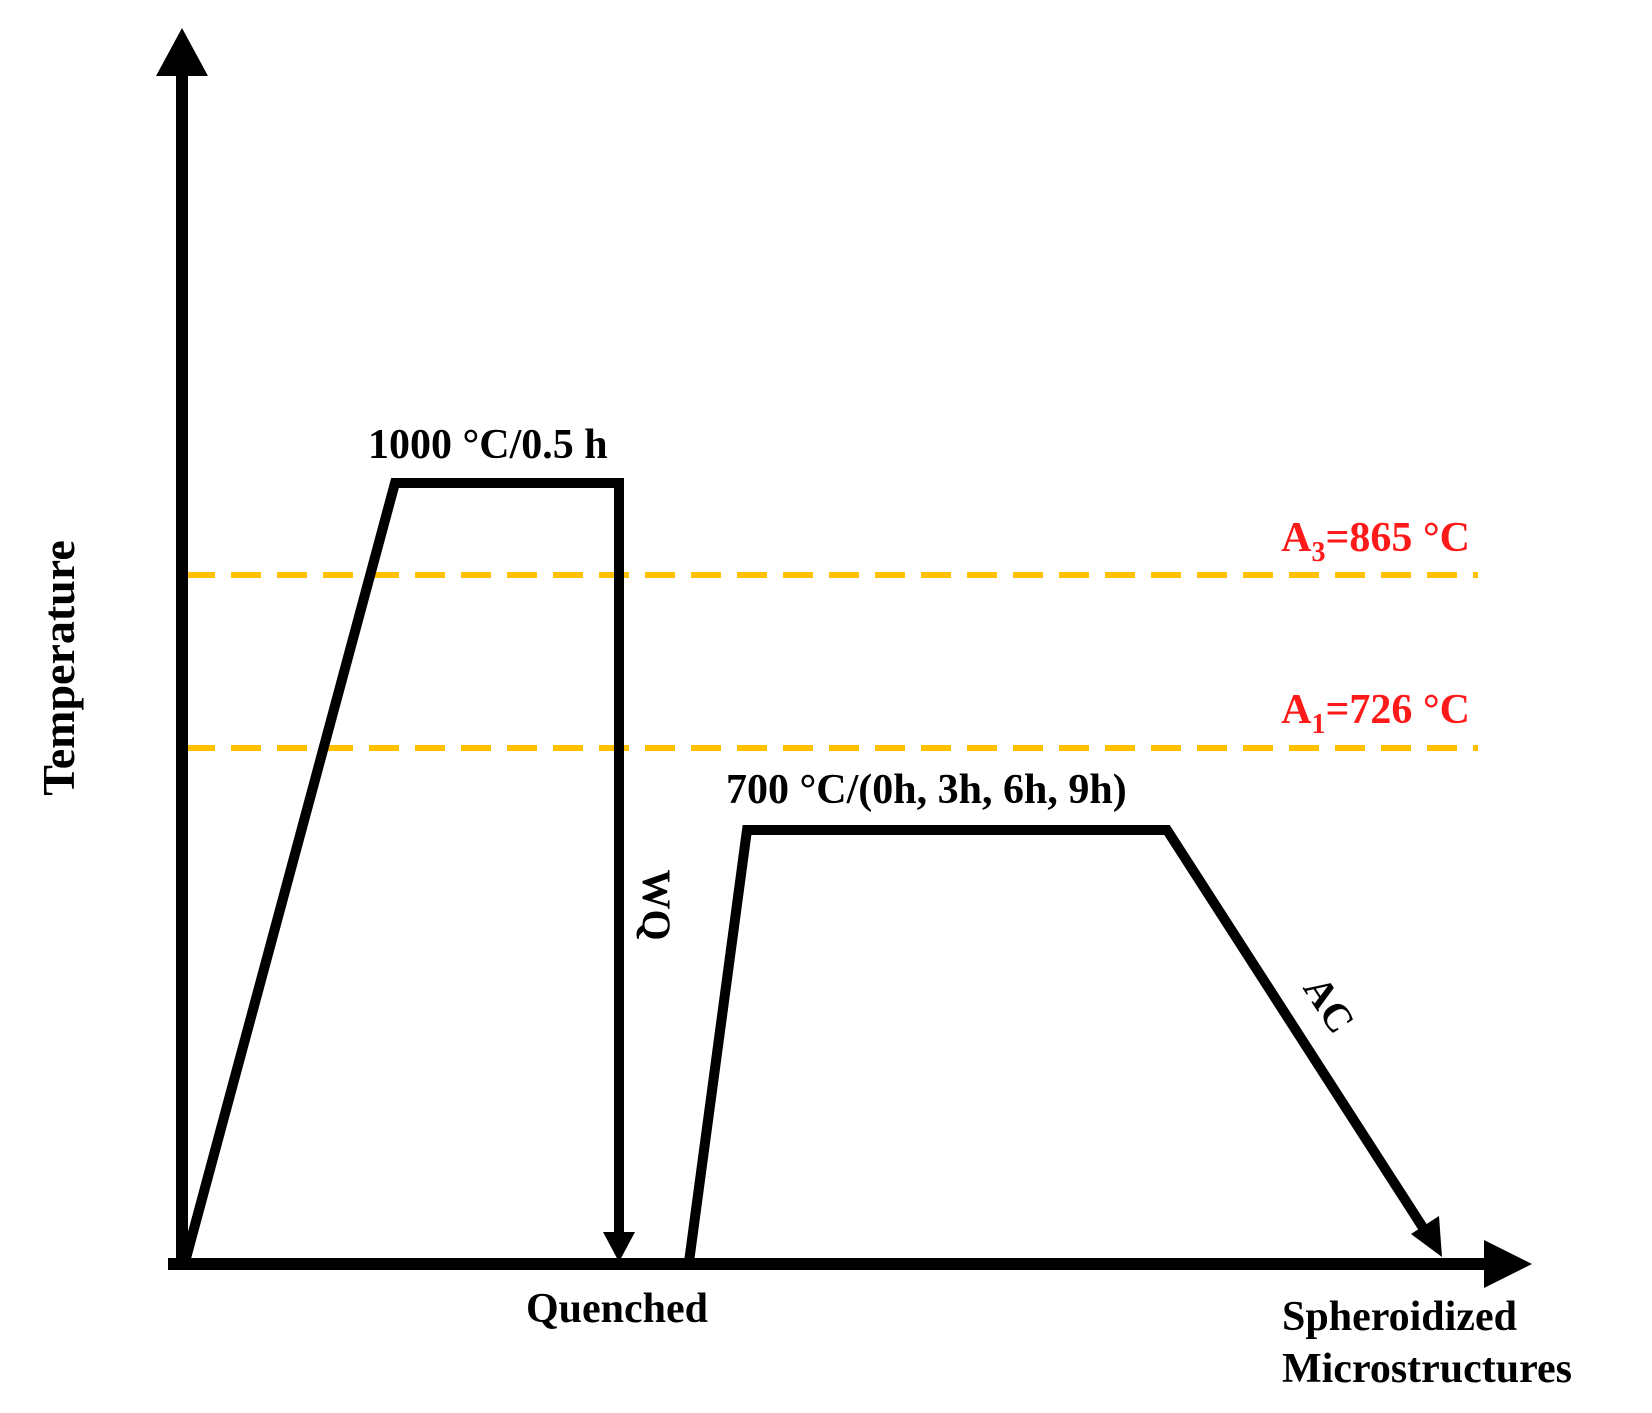 This screenshot has width=1652, height=1413. What do you see at coordinates (1329, 1004) in the screenshot?
I see `air-cool-label: AC` at bounding box center [1329, 1004].